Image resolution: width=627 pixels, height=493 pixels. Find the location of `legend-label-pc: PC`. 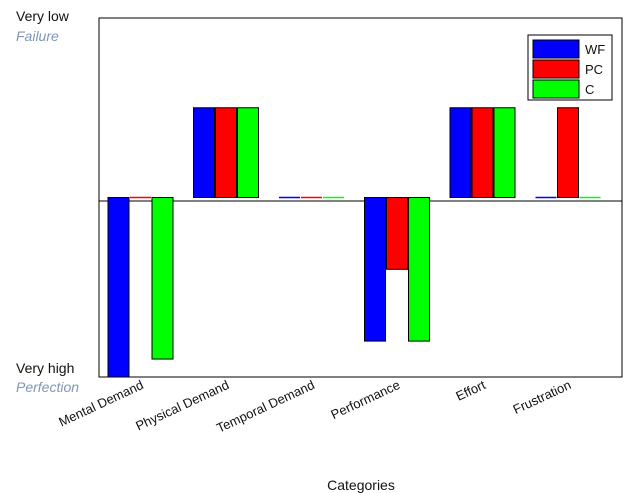

legend-label-pc: PC is located at coordinates (594, 69).